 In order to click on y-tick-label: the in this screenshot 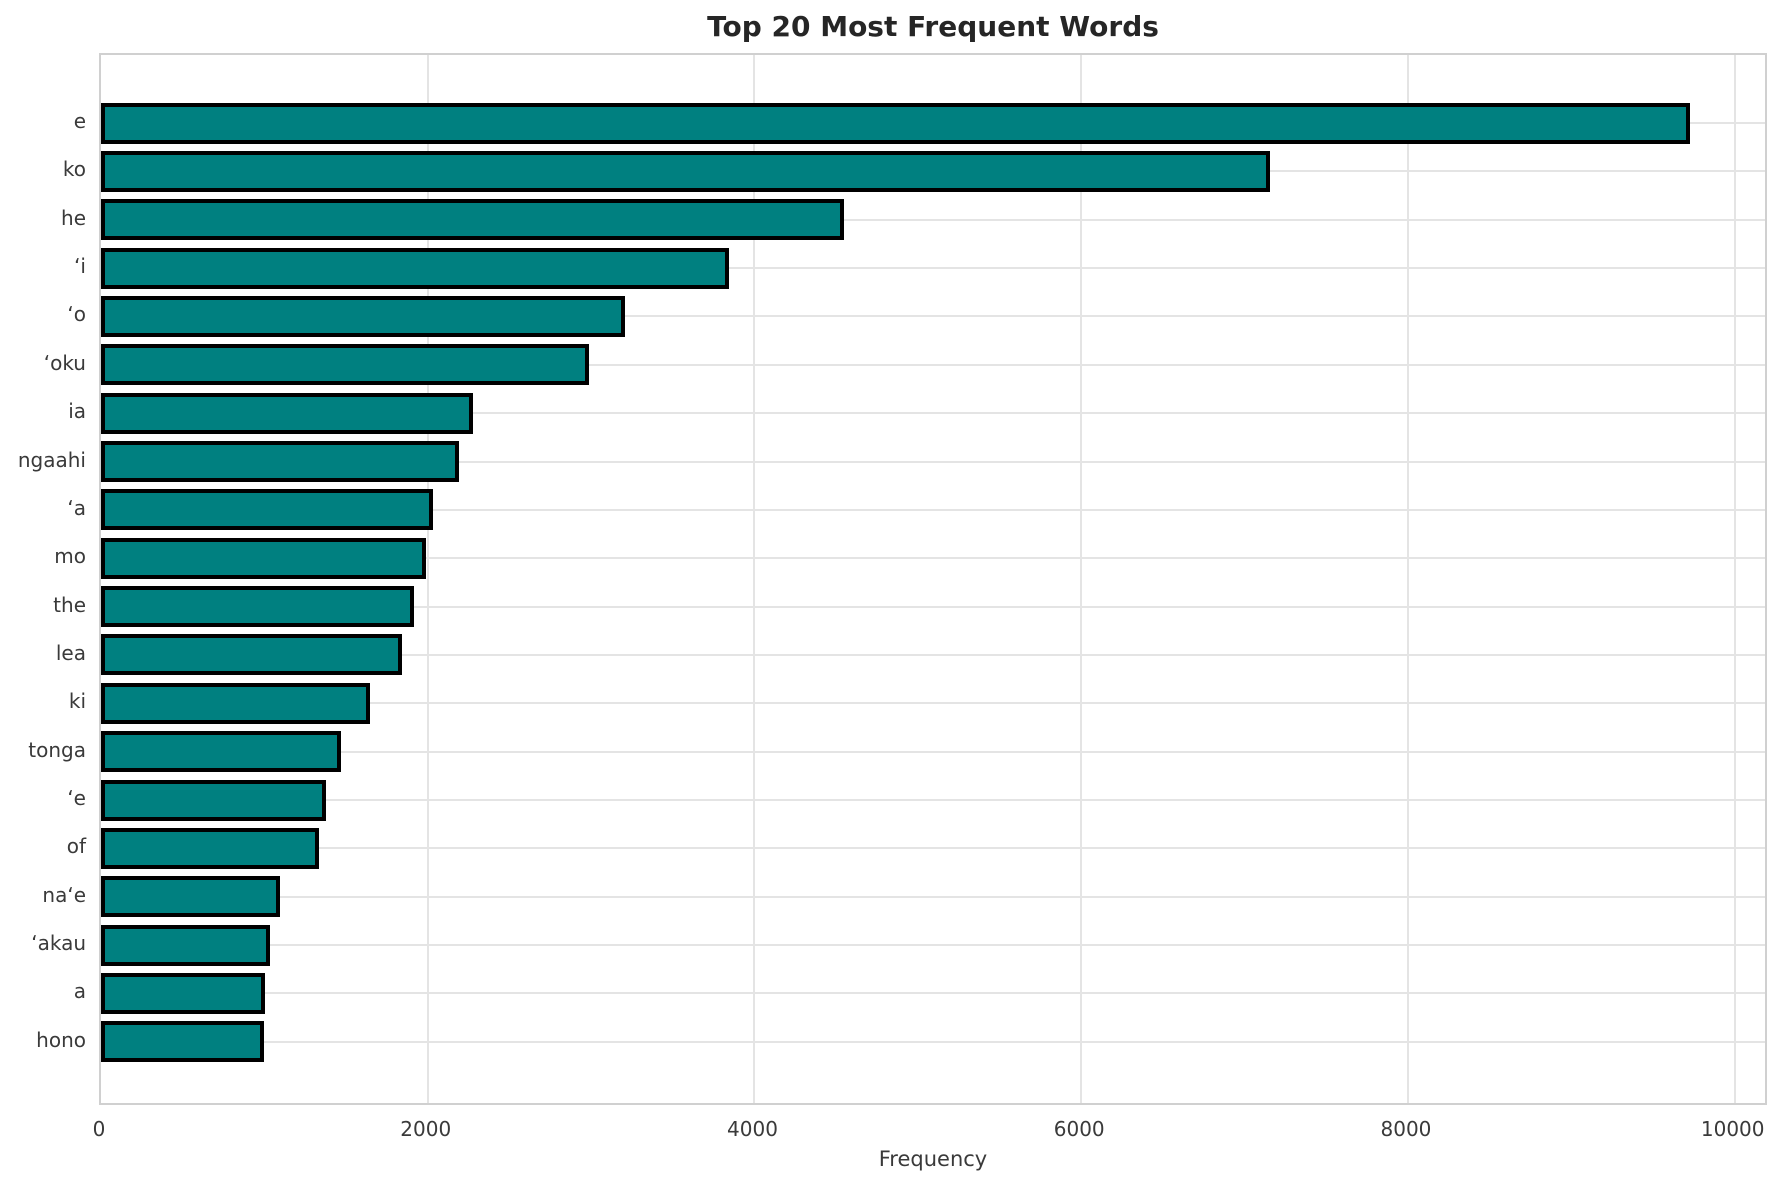, I will do `click(69, 604)`.